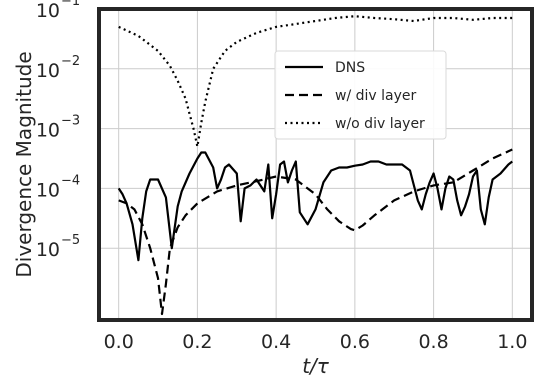 Image resolution: width=542 pixels, height=377 pixels. What do you see at coordinates (355, 342) in the screenshot?
I see `x-tick-label: 0.6` at bounding box center [355, 342].